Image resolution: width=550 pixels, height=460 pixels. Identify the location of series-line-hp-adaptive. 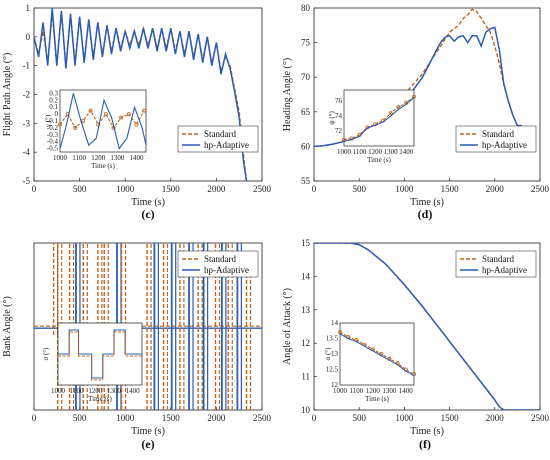
(427, 326).